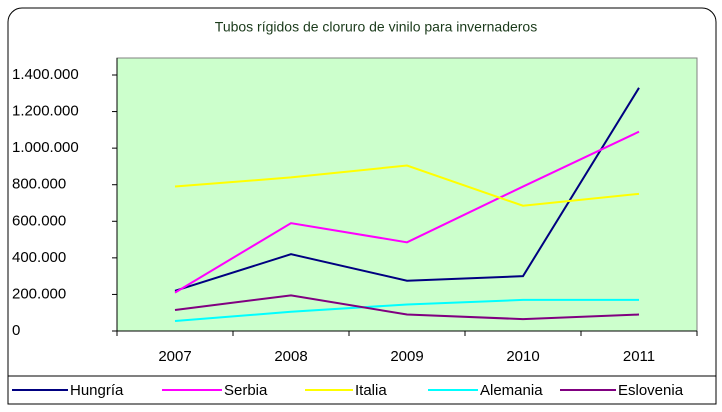 The width and height of the screenshot is (722, 412). What do you see at coordinates (371, 390) in the screenshot?
I see `legend-label: Italia` at bounding box center [371, 390].